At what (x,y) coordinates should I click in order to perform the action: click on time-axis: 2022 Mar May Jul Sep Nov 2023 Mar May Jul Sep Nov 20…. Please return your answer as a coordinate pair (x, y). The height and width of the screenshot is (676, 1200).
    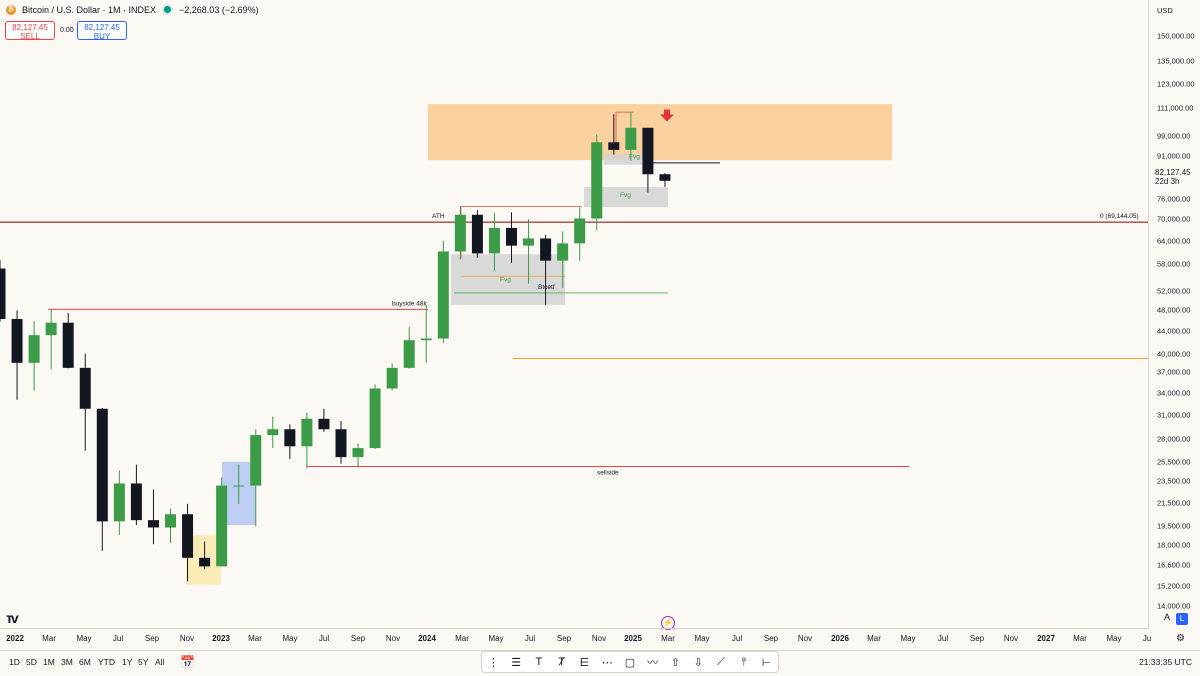
    Looking at the image, I should click on (575, 639).